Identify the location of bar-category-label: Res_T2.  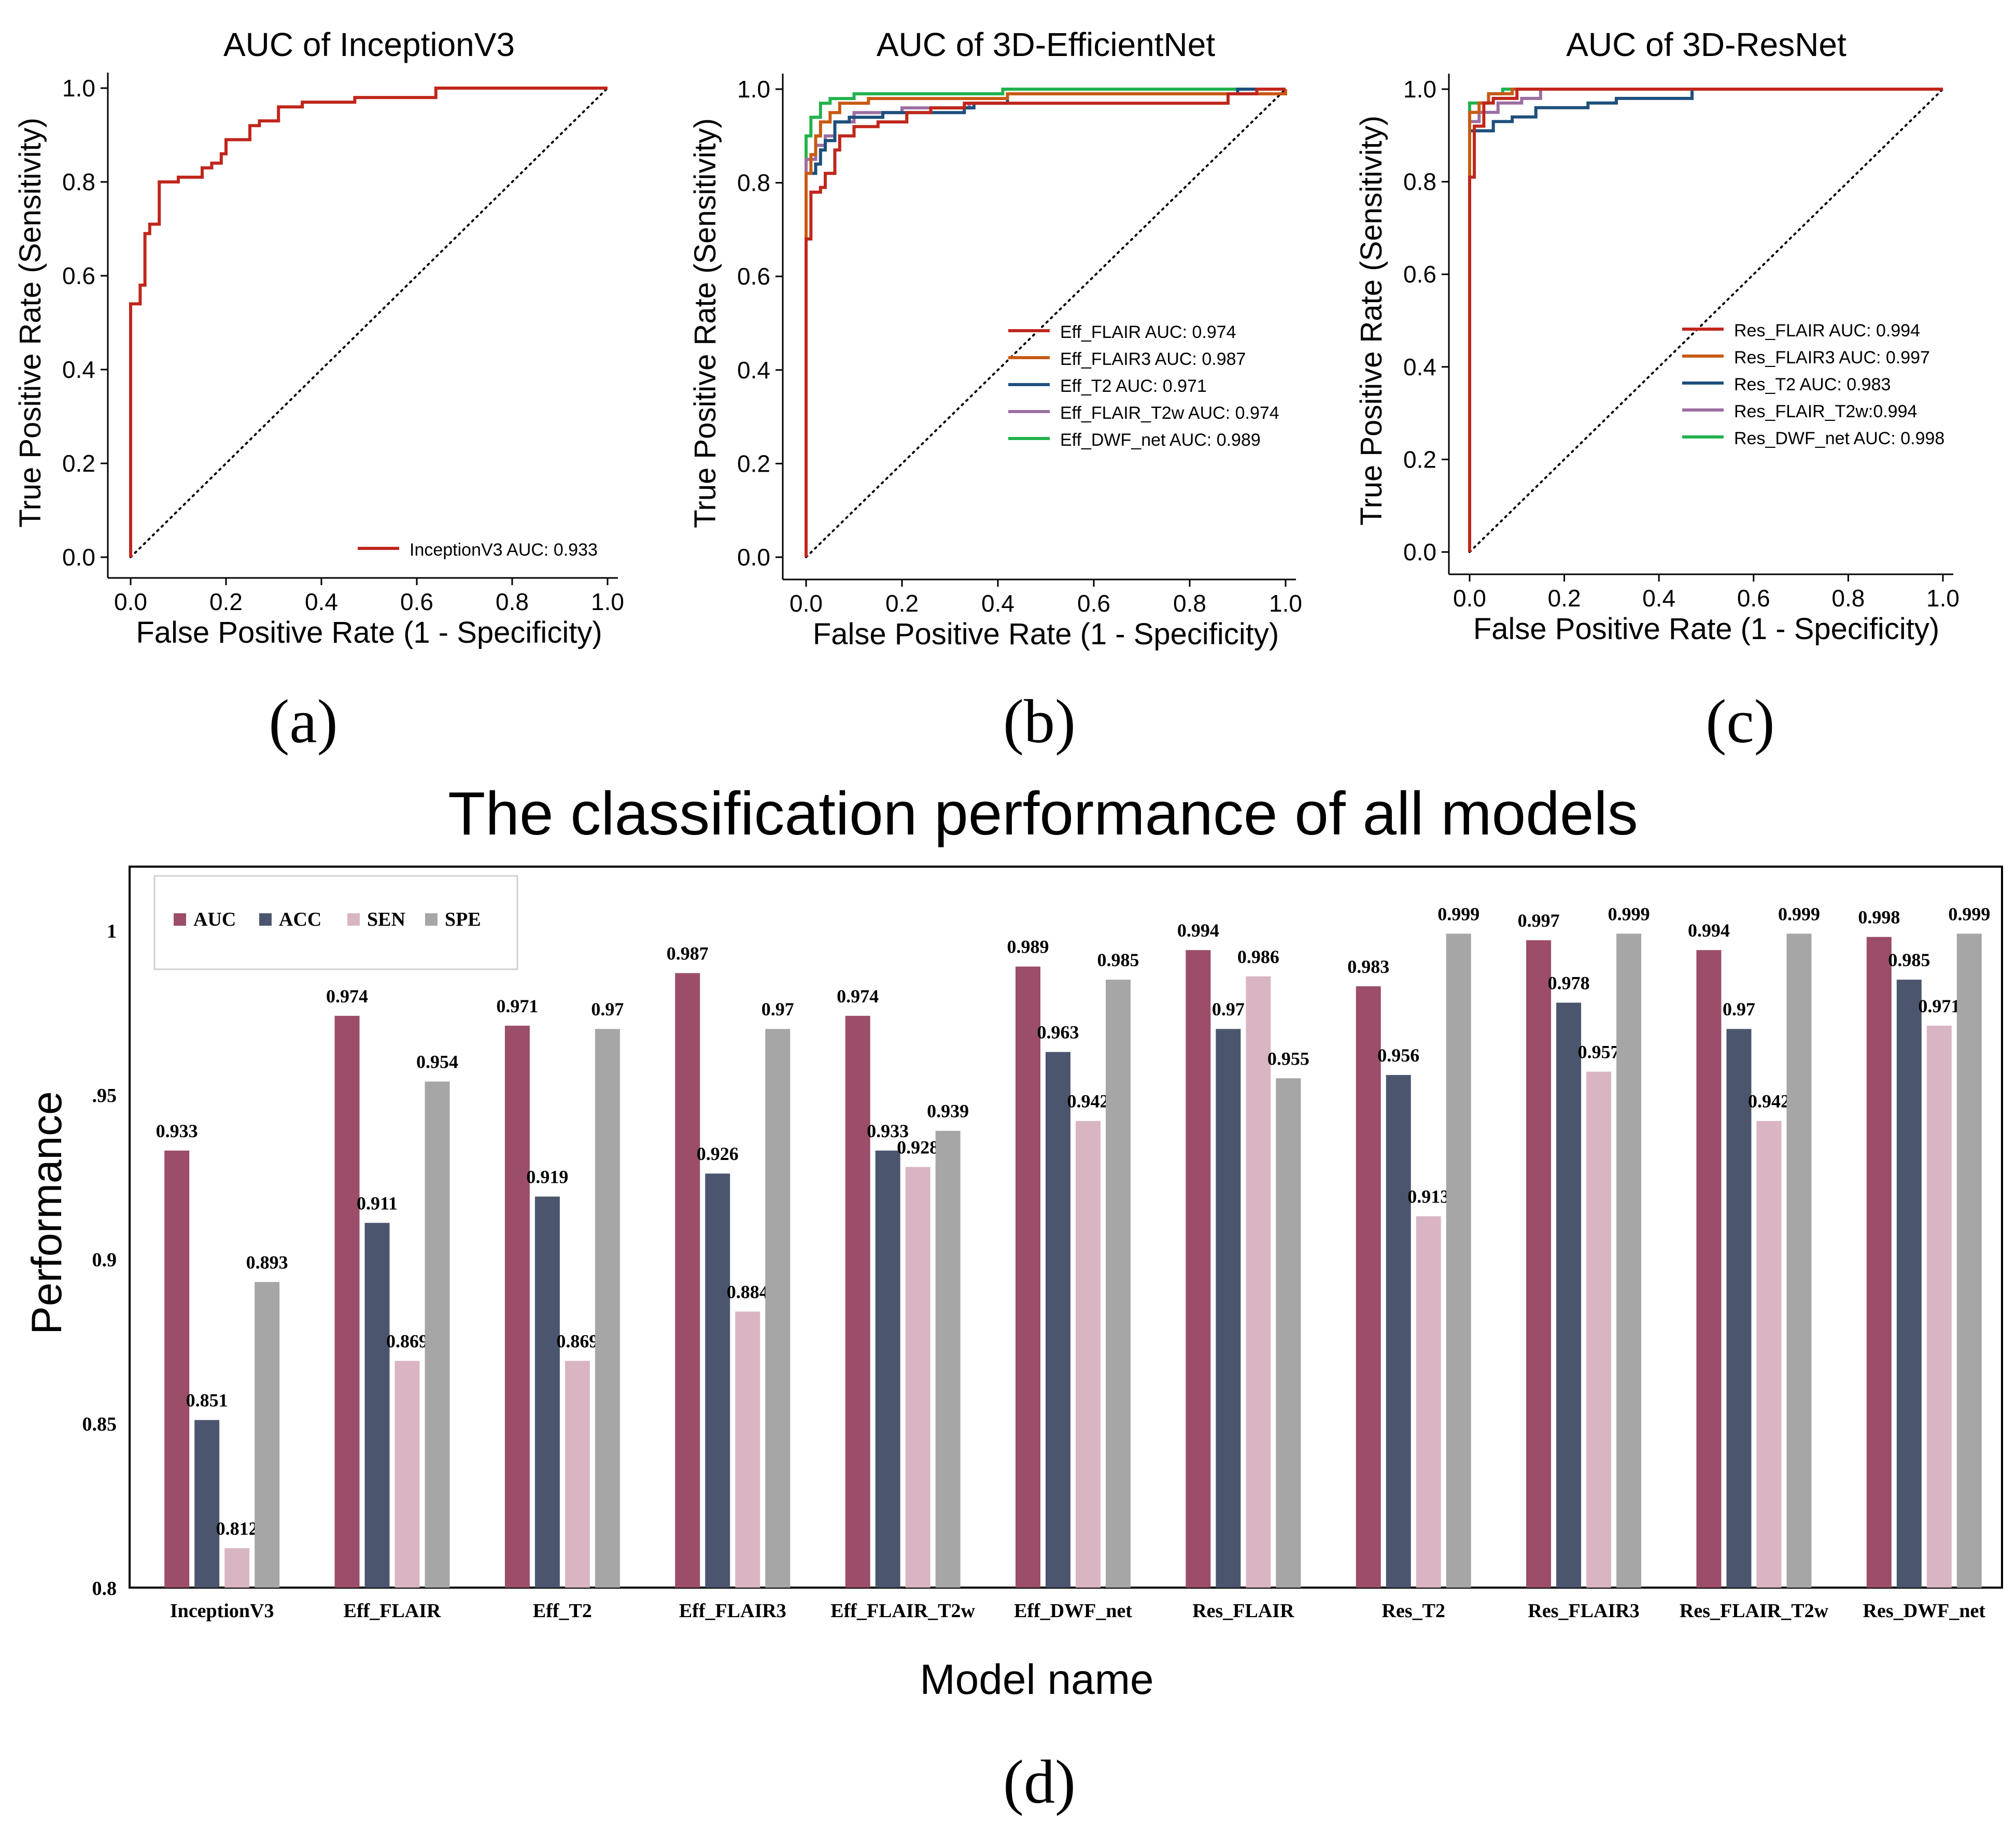
(1413, 1611).